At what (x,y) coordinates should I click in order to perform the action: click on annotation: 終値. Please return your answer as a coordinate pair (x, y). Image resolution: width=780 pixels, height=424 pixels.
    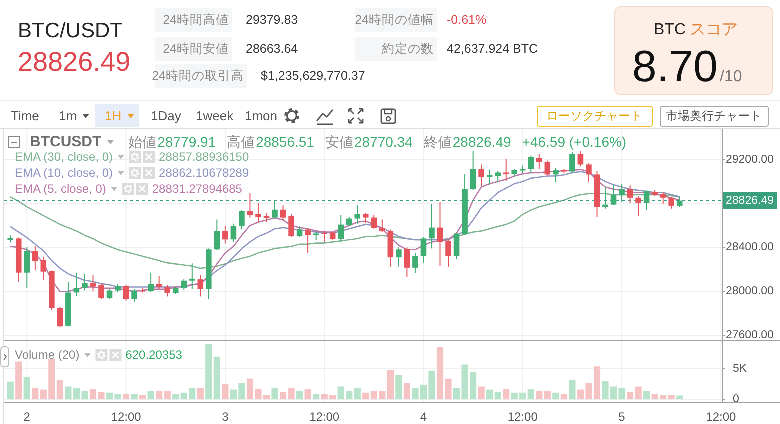
    Looking at the image, I should click on (437, 142).